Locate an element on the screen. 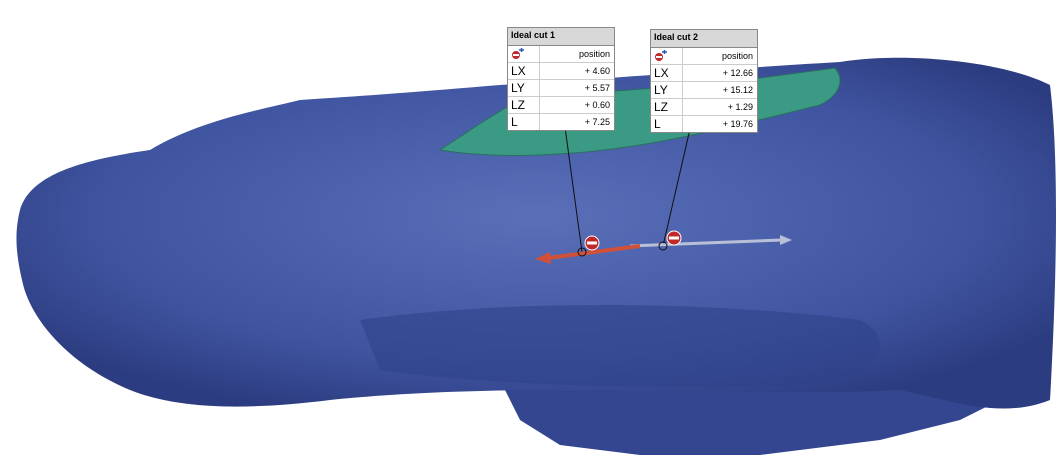 Image resolution: width=1060 pixels, height=465 pixels. panel-row: L + 7.25 is located at coordinates (561, 122).